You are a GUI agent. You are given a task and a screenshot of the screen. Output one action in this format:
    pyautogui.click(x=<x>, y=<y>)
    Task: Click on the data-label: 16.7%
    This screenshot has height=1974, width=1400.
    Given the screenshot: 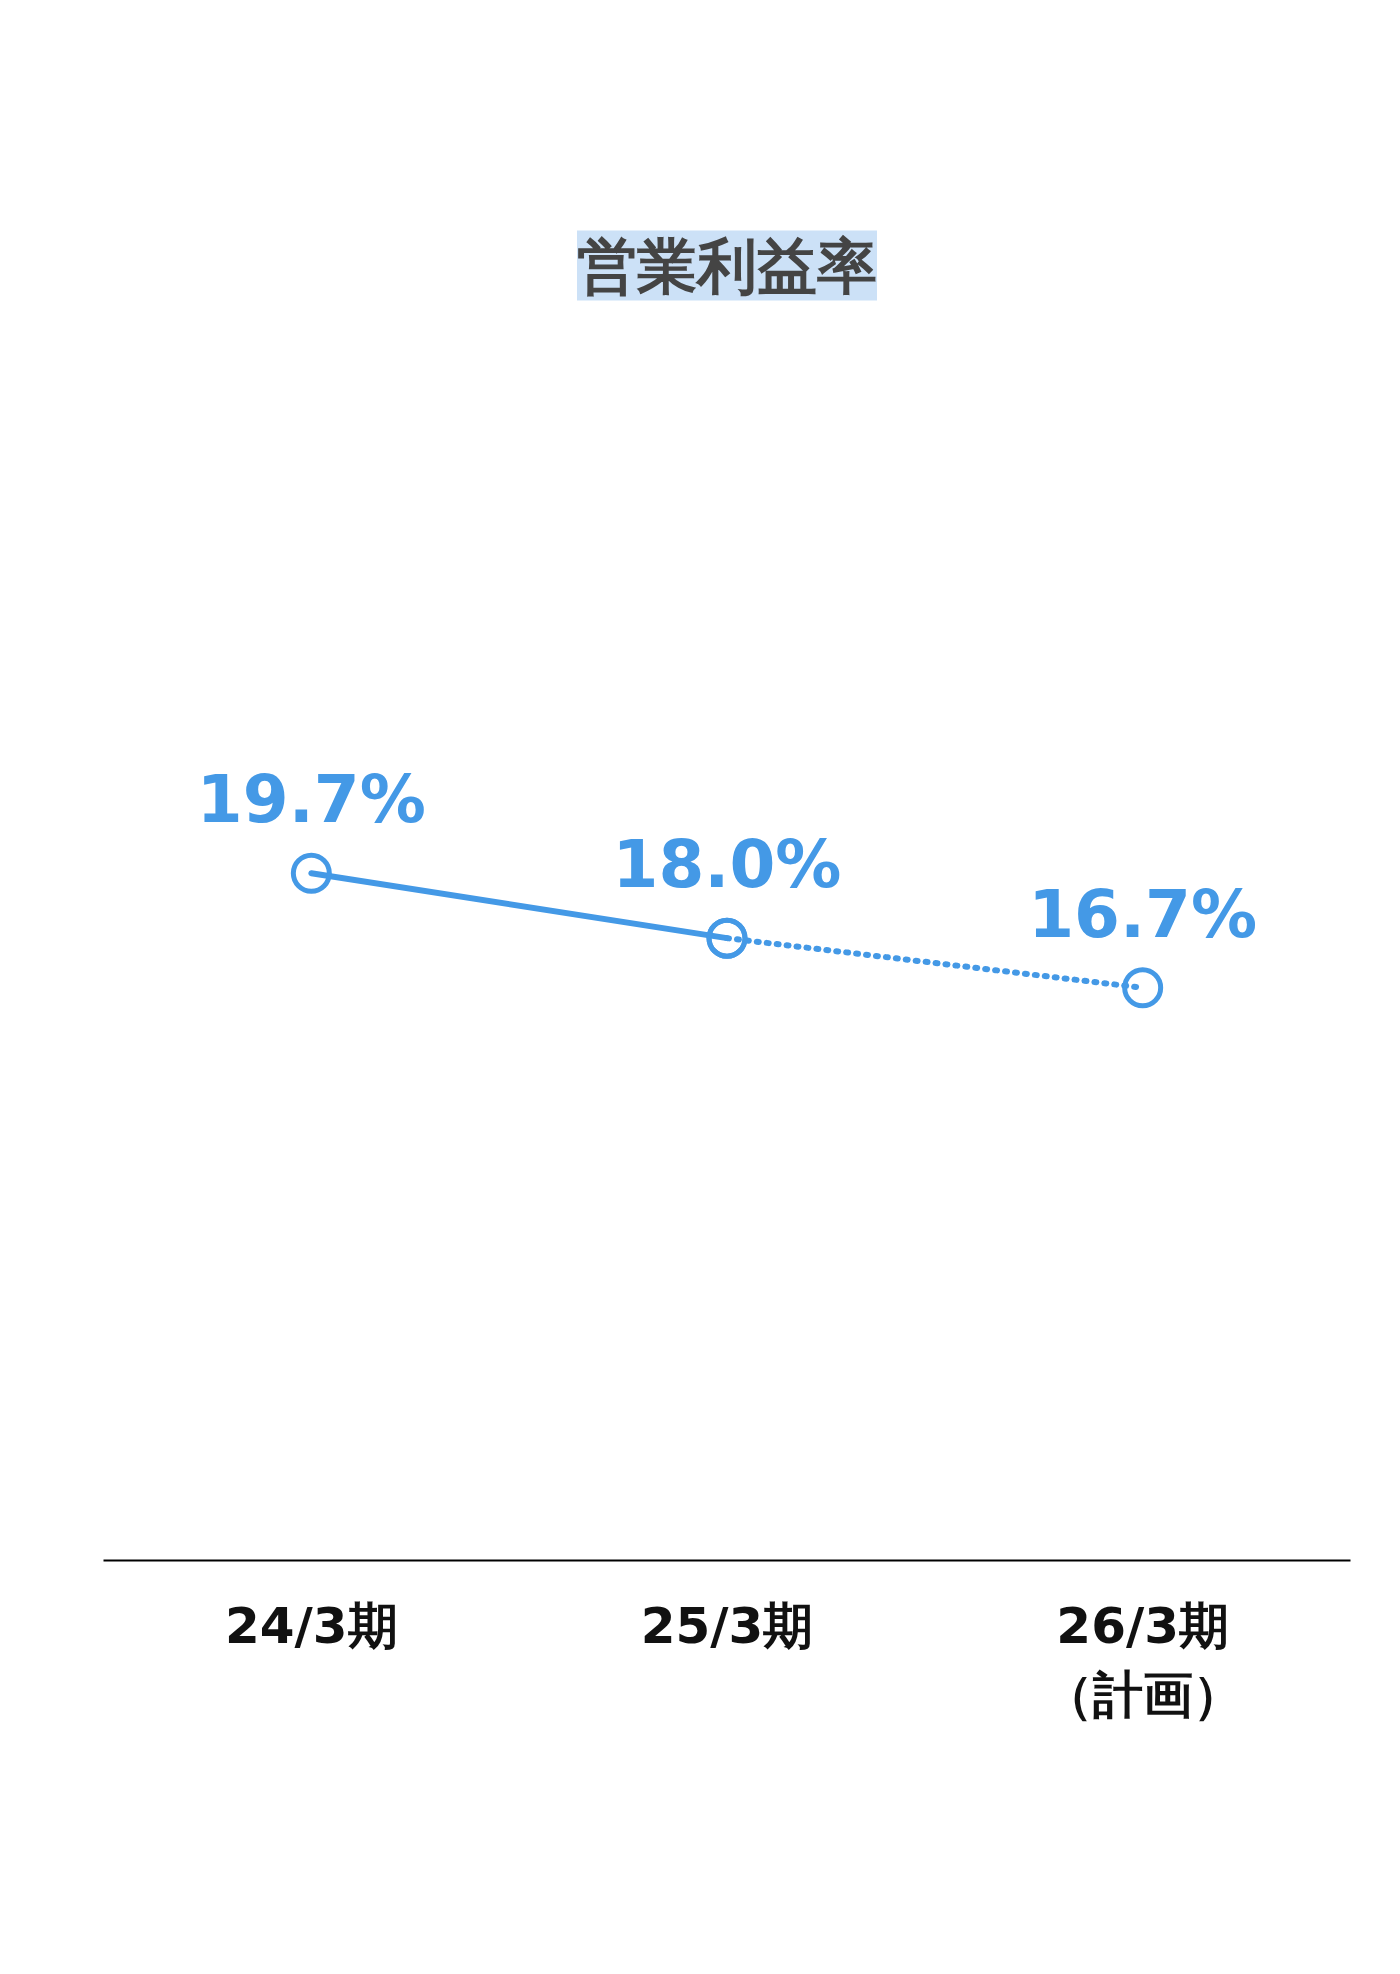 What is the action you would take?
    pyautogui.click(x=1143, y=914)
    